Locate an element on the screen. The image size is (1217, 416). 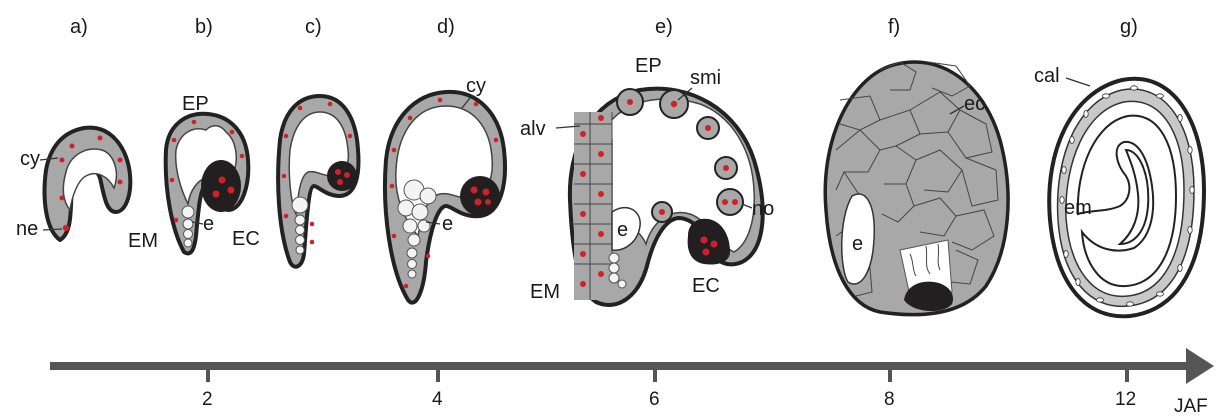
label-cytoplasm-a: cy is located at coordinates (30, 159).